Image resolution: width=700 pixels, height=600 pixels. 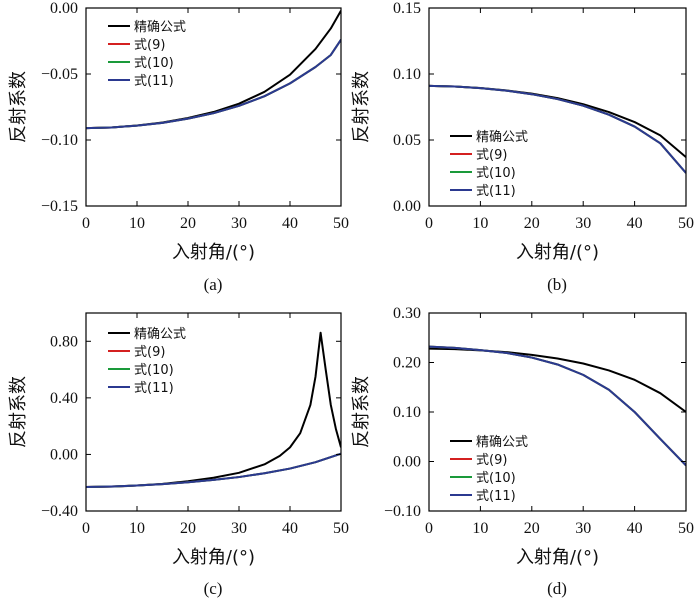 I want to click on y-tick-label: −0.15, so click(x=59, y=206).